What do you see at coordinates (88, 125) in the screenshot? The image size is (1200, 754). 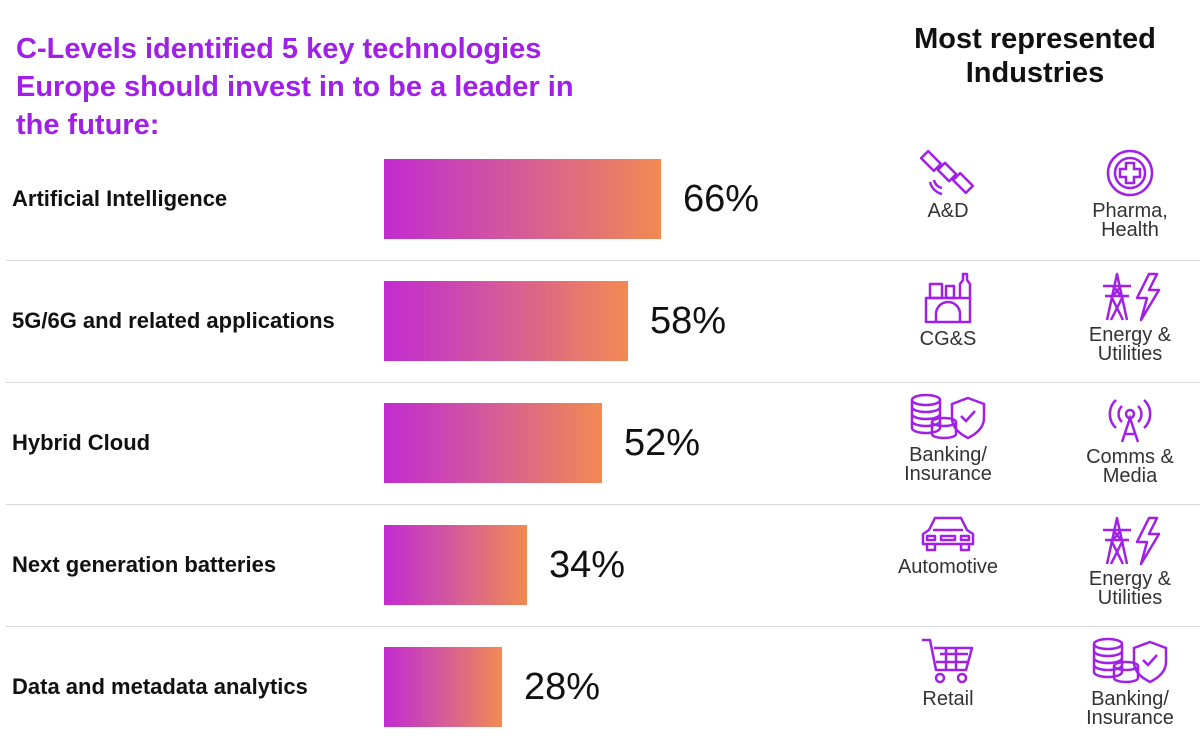 I see `title-line: the future:` at bounding box center [88, 125].